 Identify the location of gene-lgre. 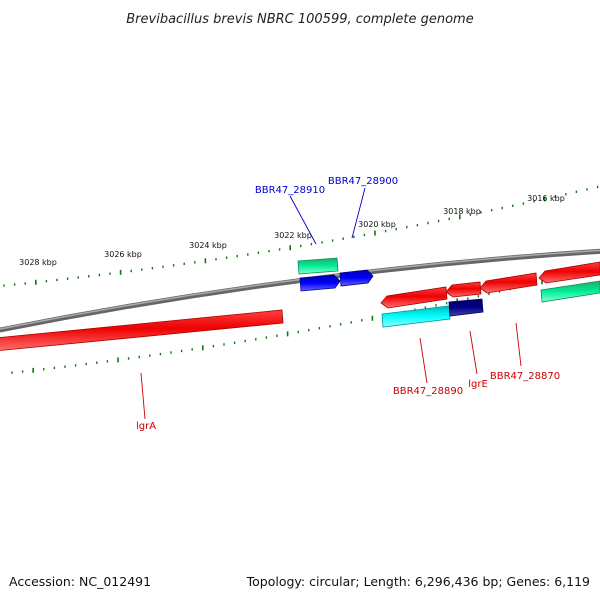
(463, 289).